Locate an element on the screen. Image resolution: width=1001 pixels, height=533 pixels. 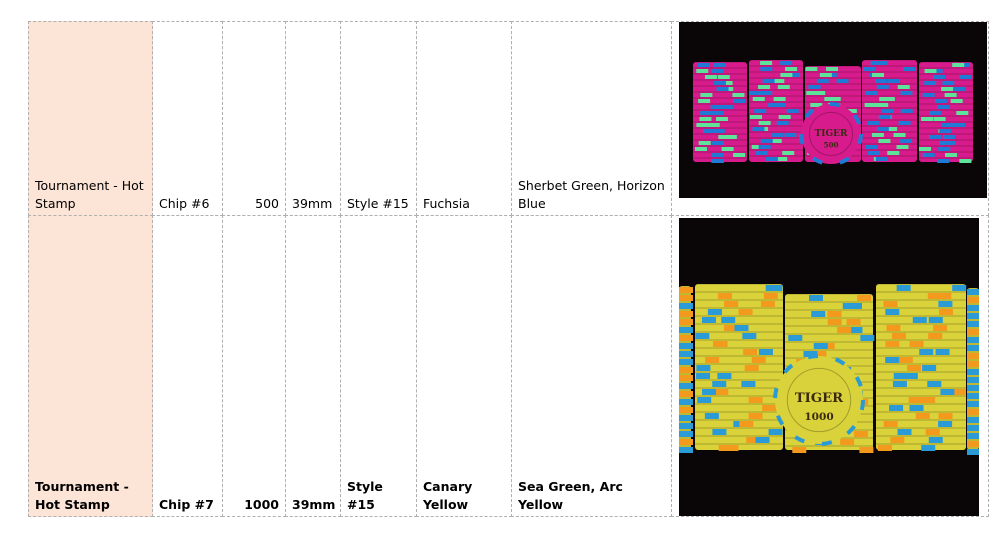
cell-text: Sherbet Green, Horizon Blue is located at coordinates (591, 194).